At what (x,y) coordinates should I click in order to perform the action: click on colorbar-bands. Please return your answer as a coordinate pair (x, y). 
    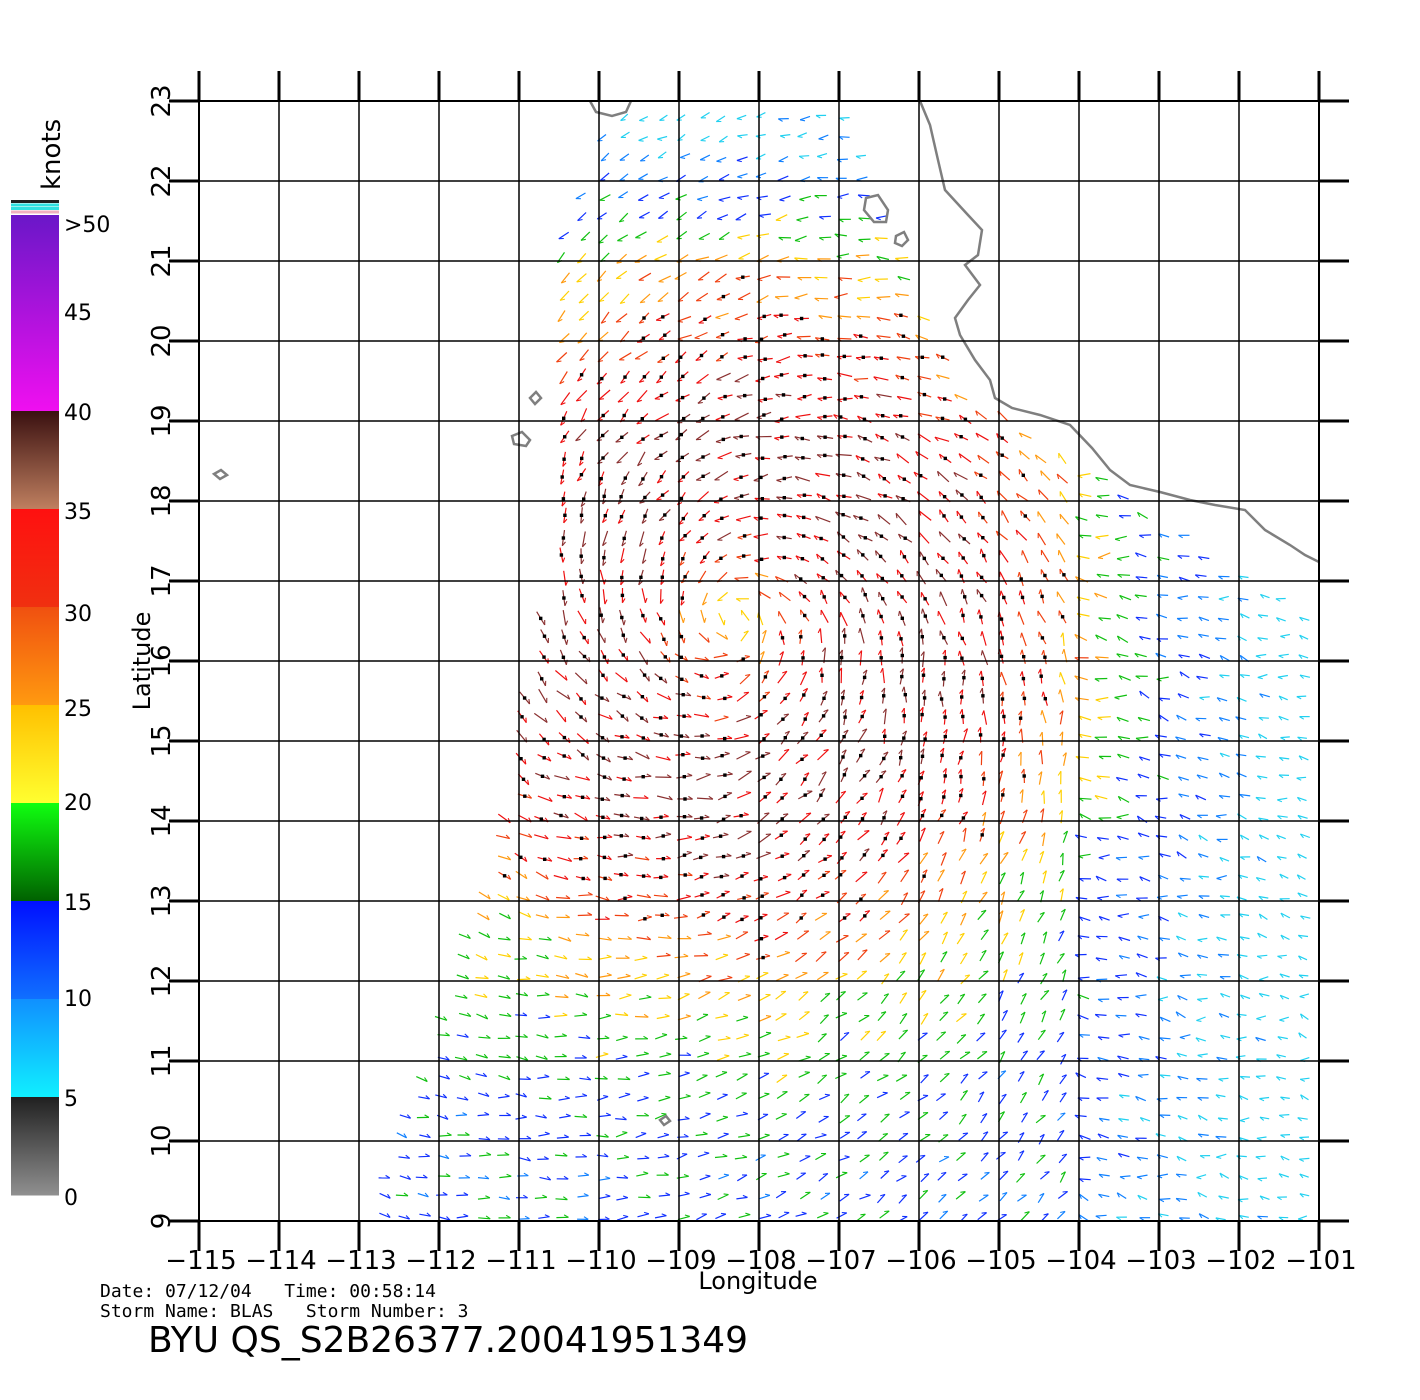
    Looking at the image, I should click on (35, 705).